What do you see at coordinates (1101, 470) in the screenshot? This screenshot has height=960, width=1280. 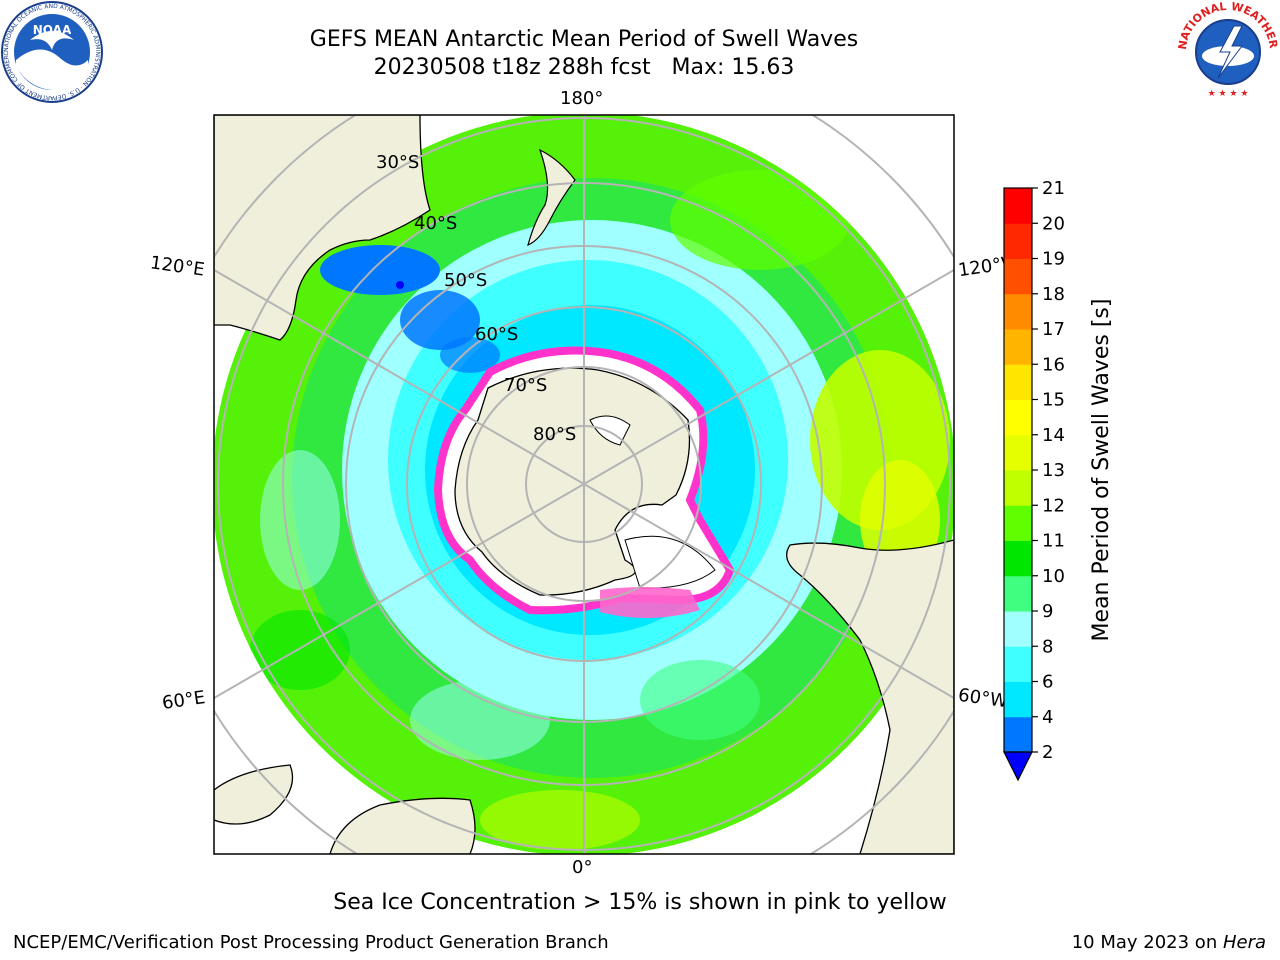 I see `colorbar-label: Mean Period of Swell Waves [s]` at bounding box center [1101, 470].